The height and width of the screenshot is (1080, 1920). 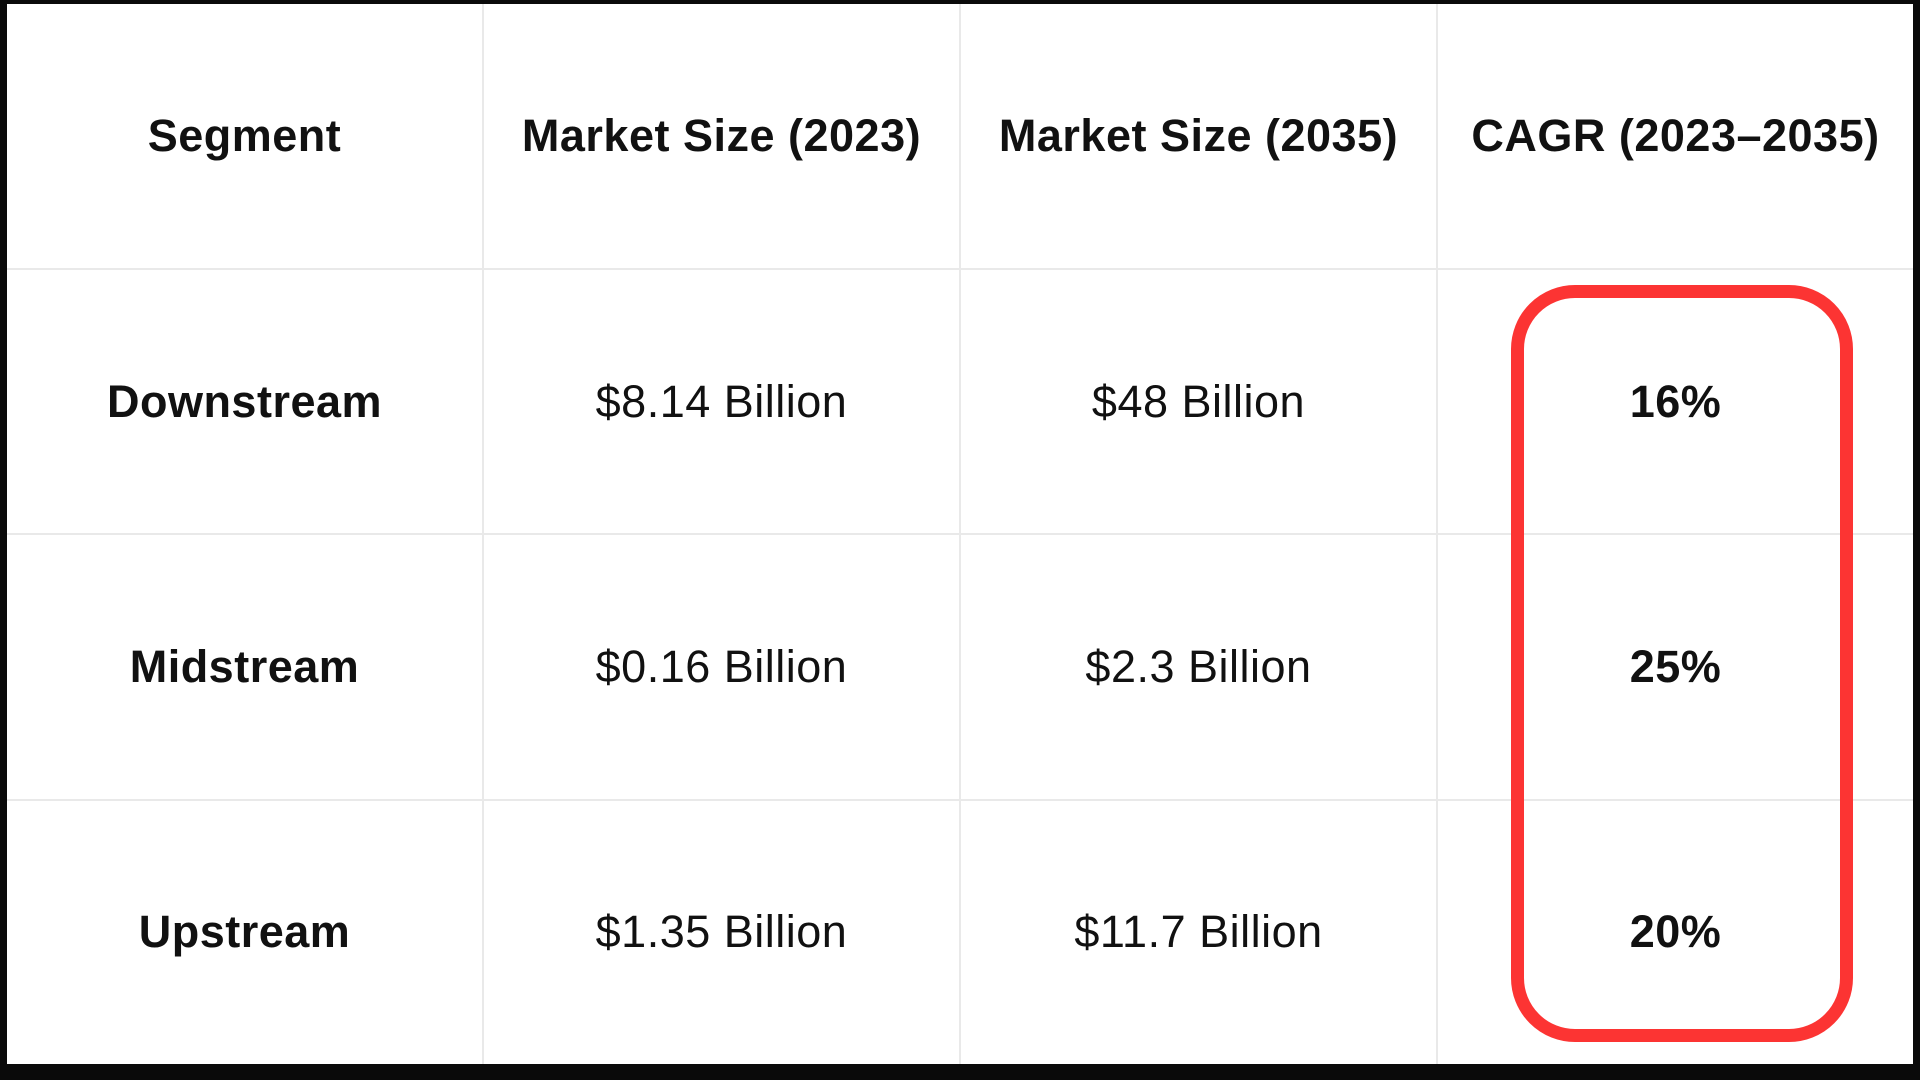 What do you see at coordinates (1198, 932) in the screenshot?
I see `upstream-market-size-2035: $11.7 Billion` at bounding box center [1198, 932].